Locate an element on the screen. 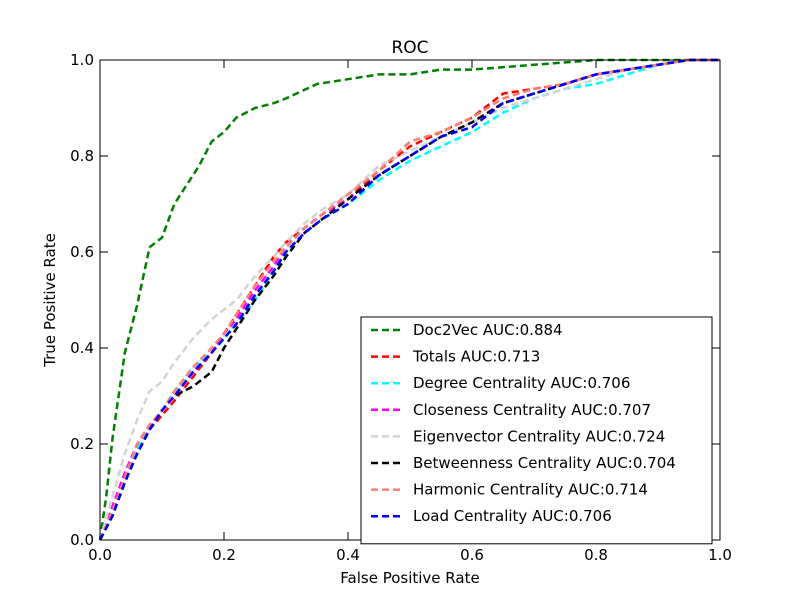 This screenshot has height=600, width=800. legend-label-3: Closeness Centrality AUC:0.707 is located at coordinates (532, 410).